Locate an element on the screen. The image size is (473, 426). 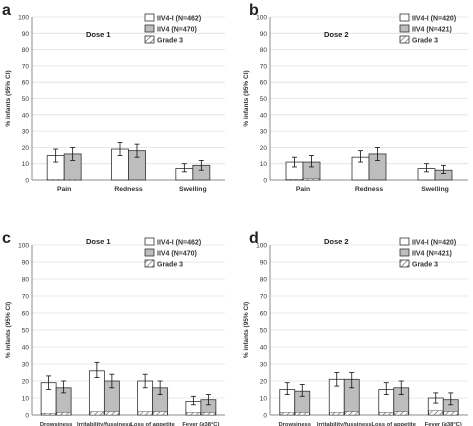
panel-letter: a is located at coordinates (6, 10).